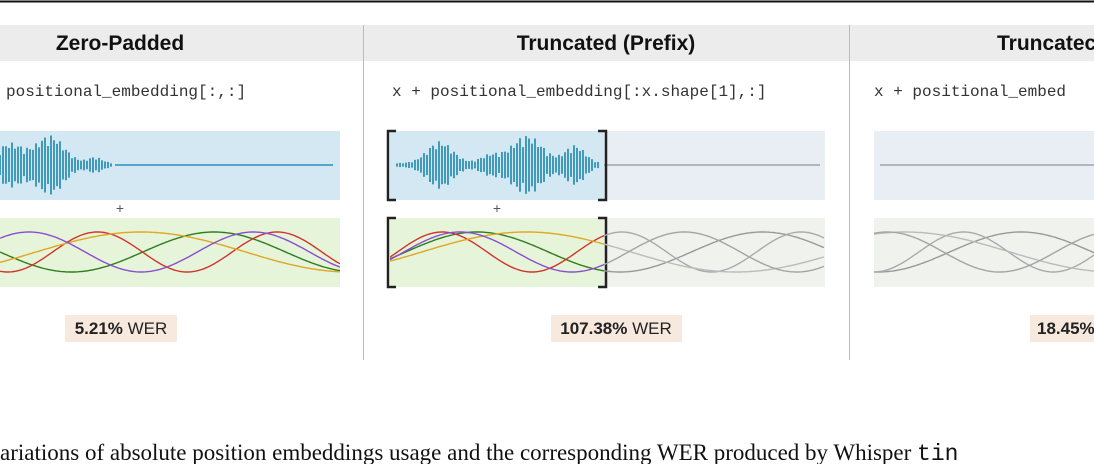 The width and height of the screenshot is (1094, 464). Describe the element at coordinates (937, 452) in the screenshot. I see `caption-code: tin` at that location.